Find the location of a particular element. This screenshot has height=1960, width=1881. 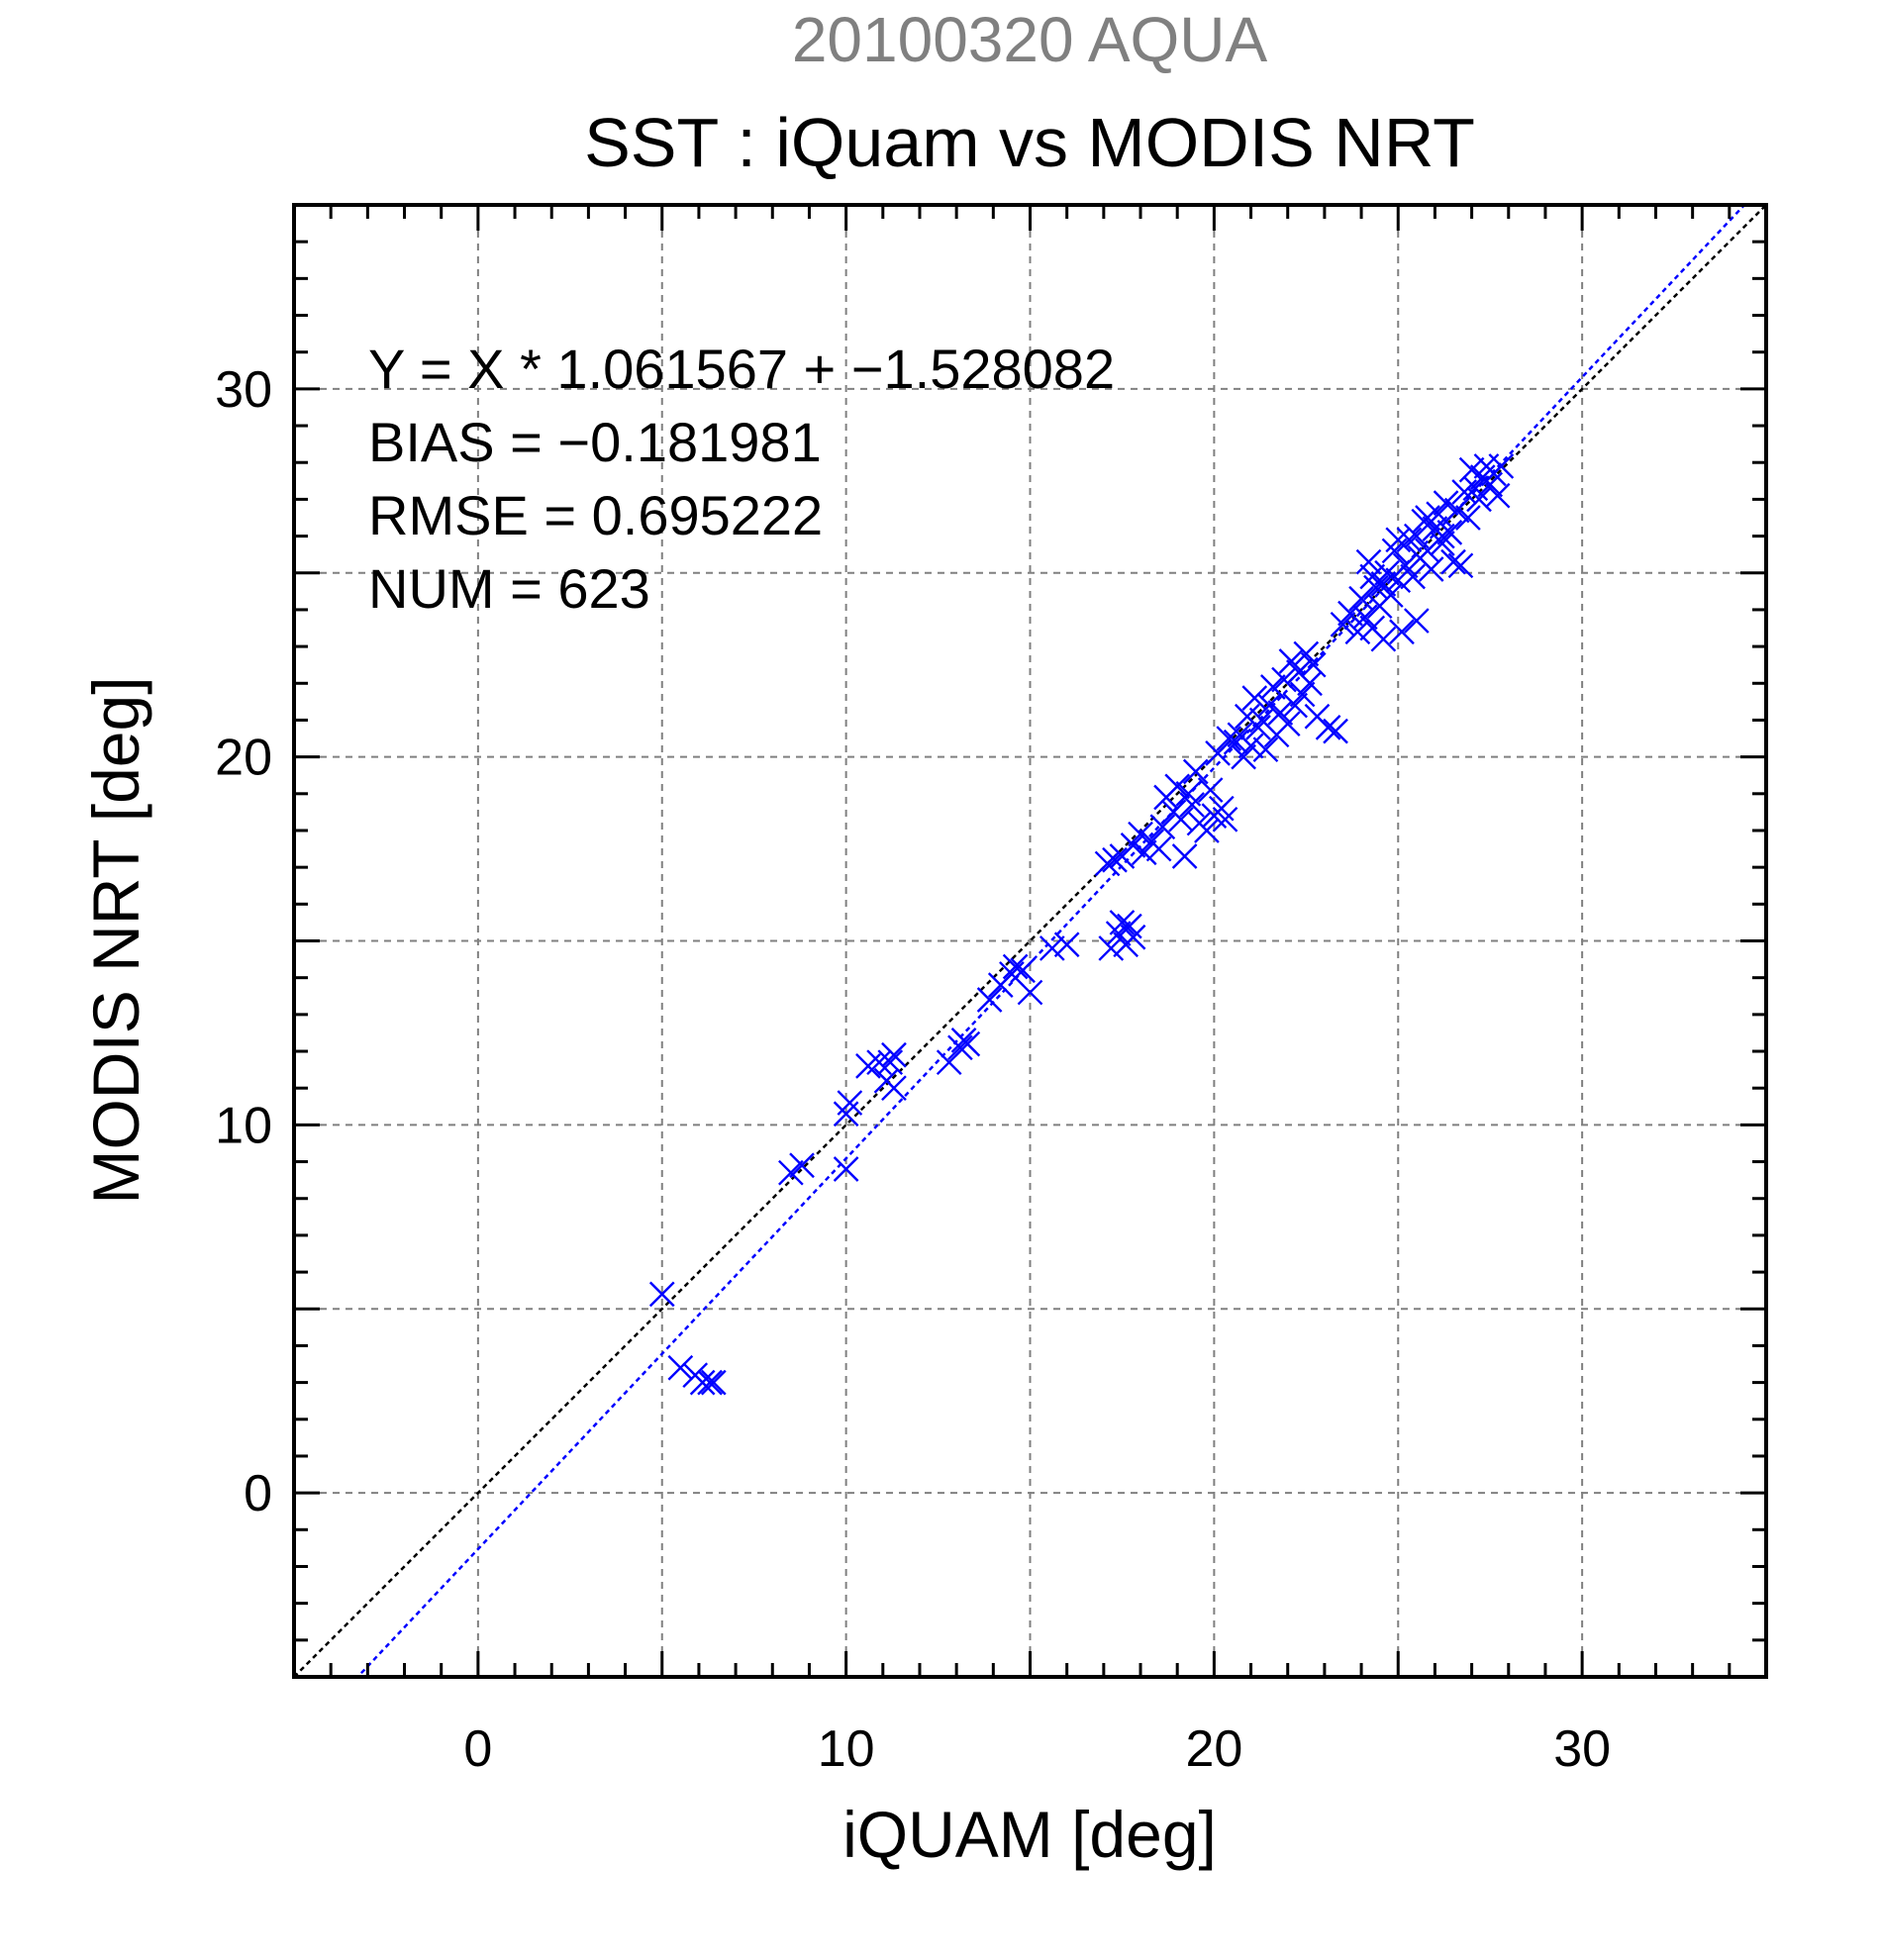

chart-title: SST : iQuam vs MODIS NRT is located at coordinates (1030, 142).